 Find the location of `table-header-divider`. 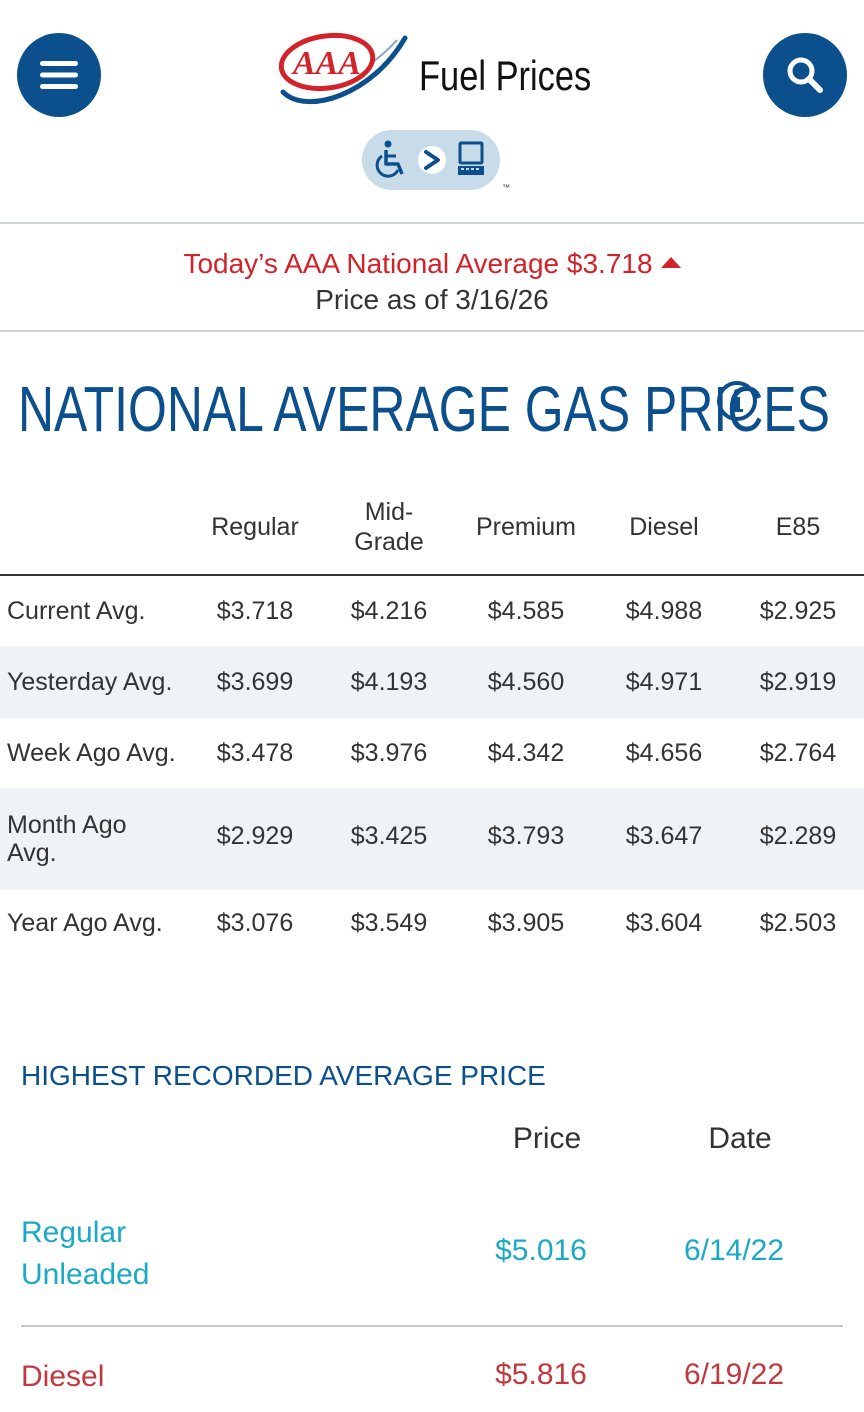

table-header-divider is located at coordinates (432, 575).